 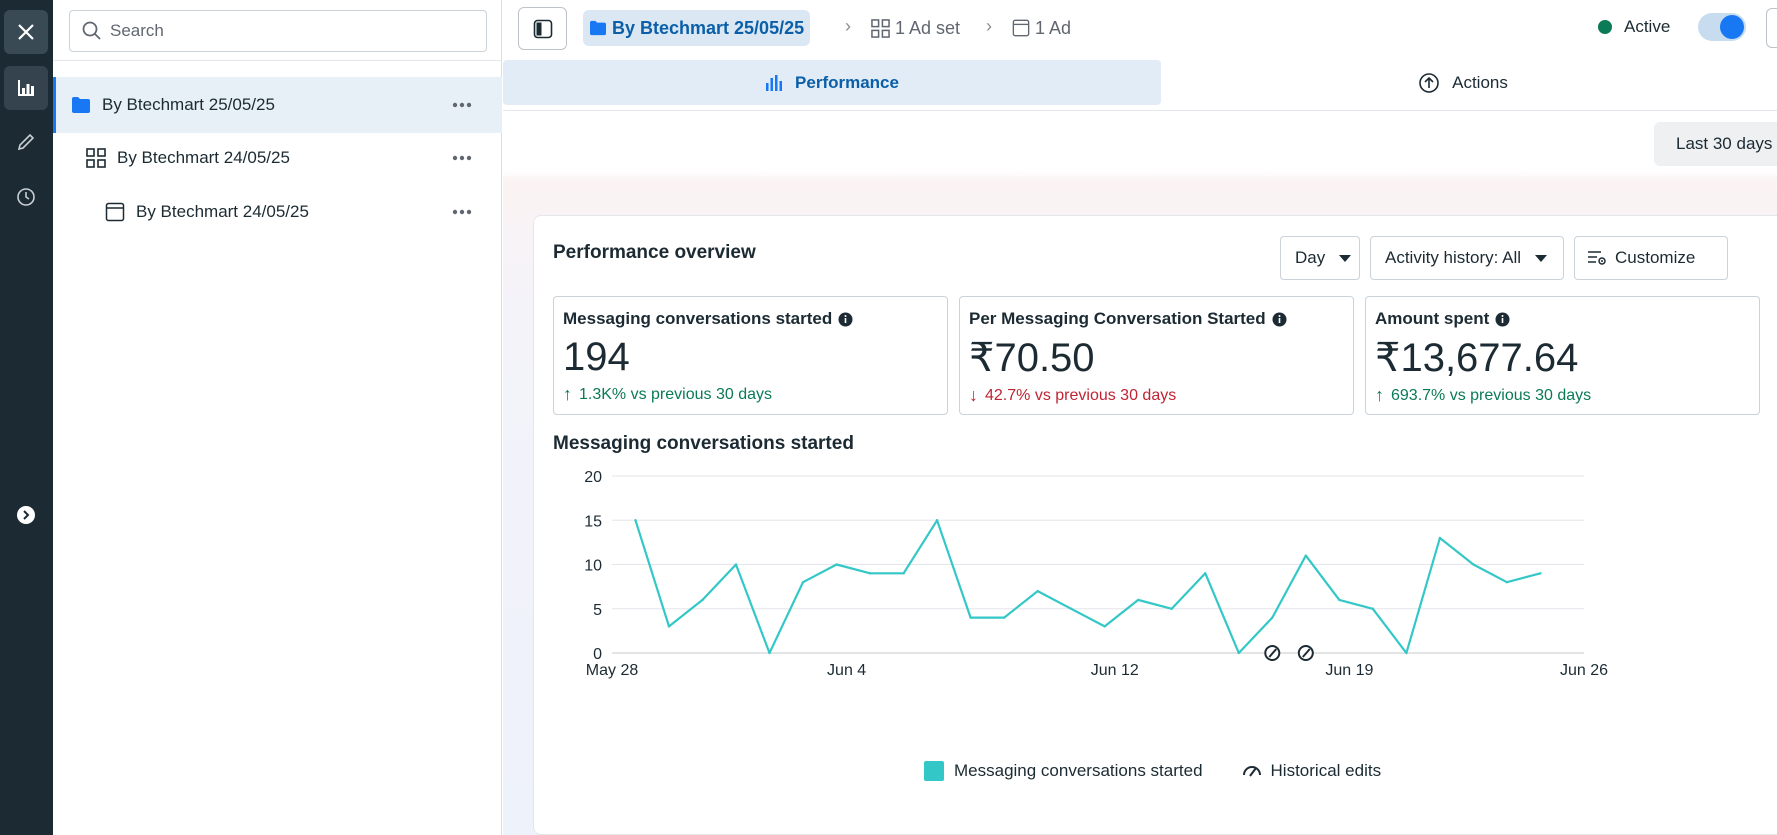 What do you see at coordinates (1349, 670) in the screenshot?
I see `x-tick-label: Jun 19` at bounding box center [1349, 670].